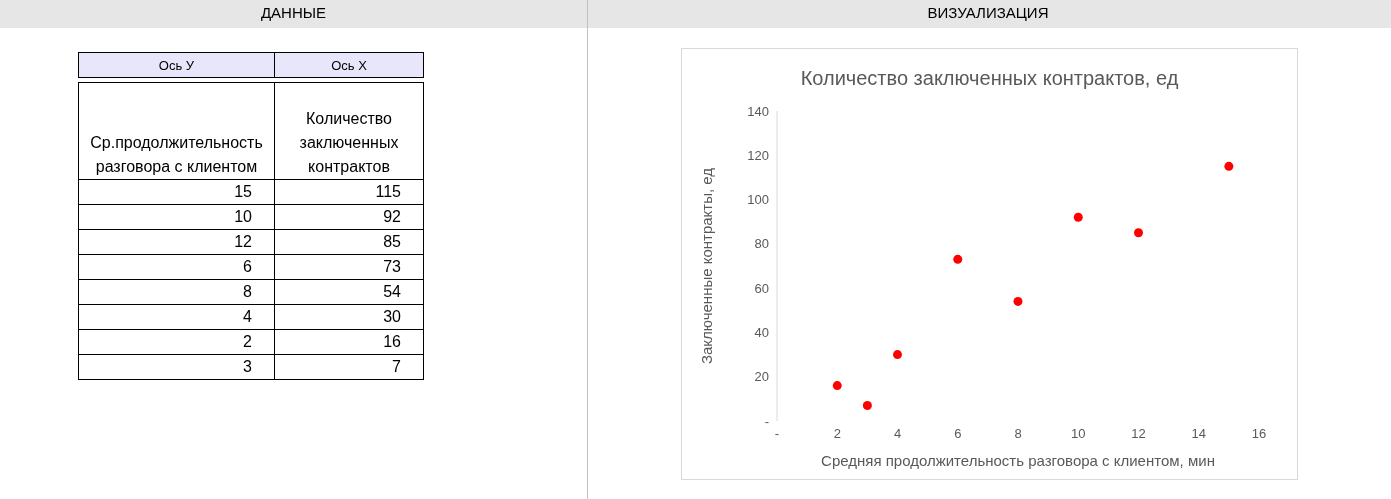  Describe the element at coordinates (176, 367) in the screenshot. I see `text: 3` at that location.